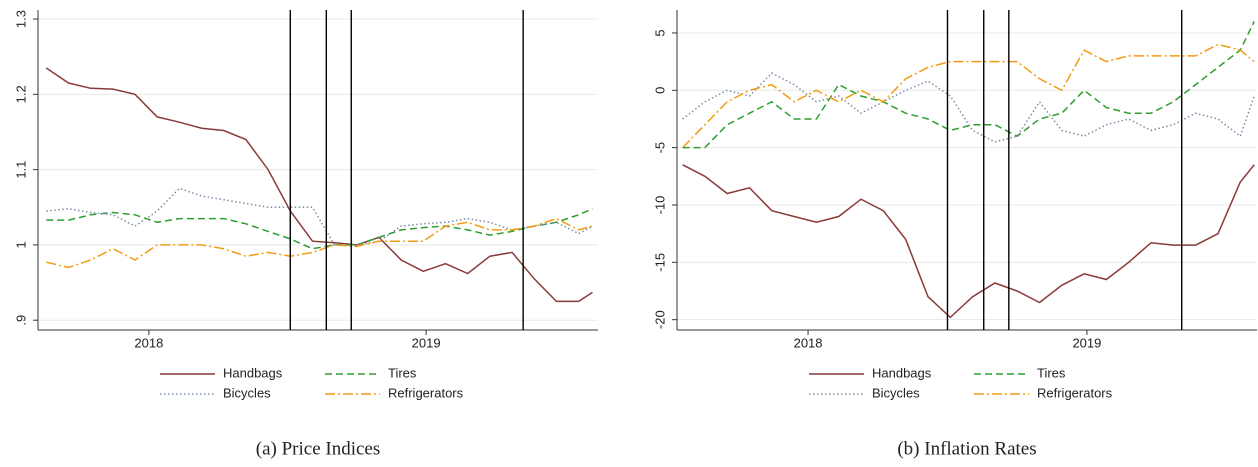 The width and height of the screenshot is (1258, 467). Describe the element at coordinates (20, 244) in the screenshot. I see `y-tick-label: 1` at that location.